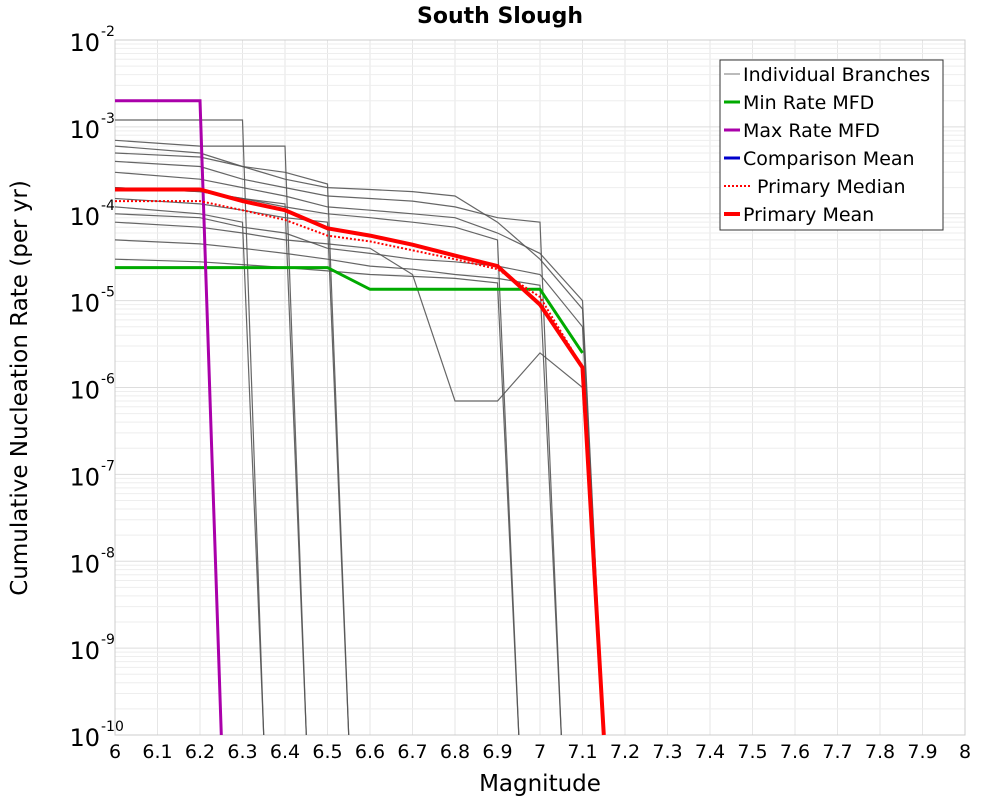 This screenshot has height=800, width=1000. What do you see at coordinates (710, 752) in the screenshot?
I see `x-tick-label: 7.4` at bounding box center [710, 752].